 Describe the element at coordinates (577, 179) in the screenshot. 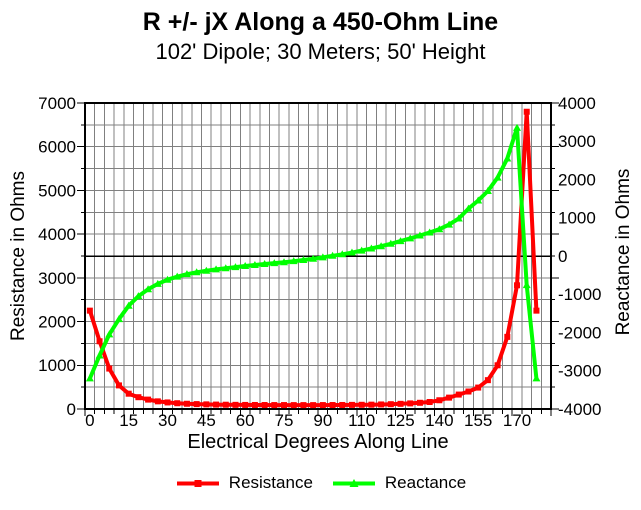

I see `right-tick-label: 2000` at that location.